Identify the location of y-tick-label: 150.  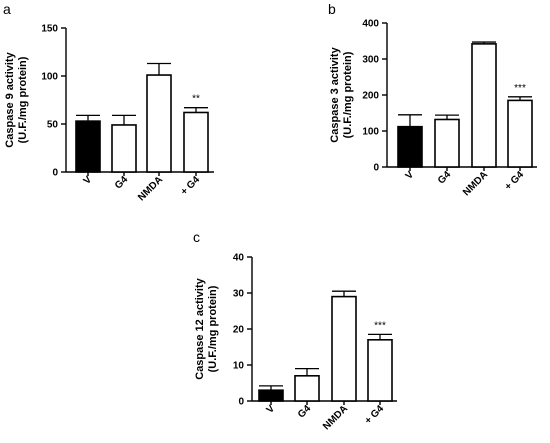
(49, 29).